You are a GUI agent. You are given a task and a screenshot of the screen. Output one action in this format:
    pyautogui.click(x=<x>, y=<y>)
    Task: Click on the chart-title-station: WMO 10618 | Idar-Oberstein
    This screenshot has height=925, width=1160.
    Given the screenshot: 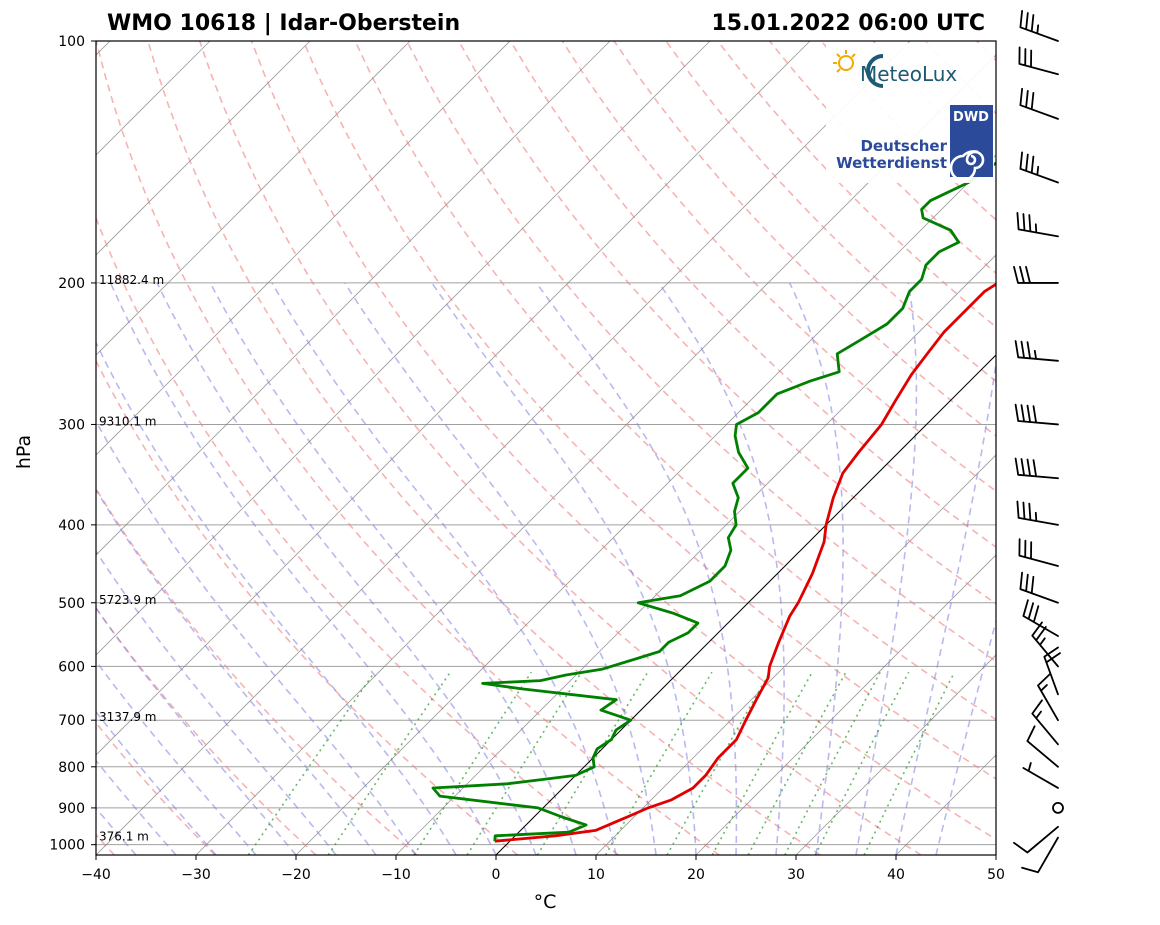 What is the action you would take?
    pyautogui.click(x=283, y=23)
    